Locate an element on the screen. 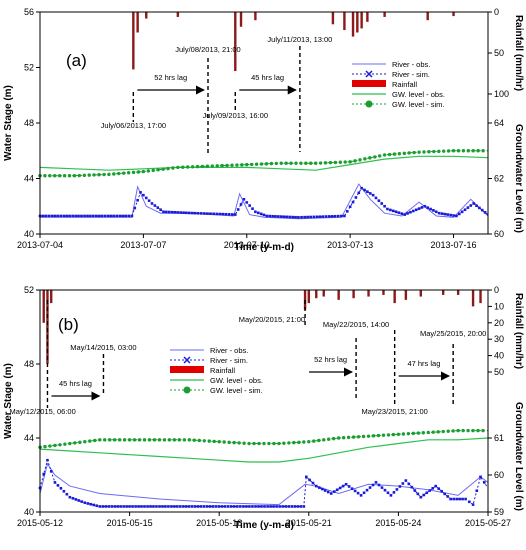 This screenshot has height=550, width=526. event-timestamp-label: May/23/2015, 21:00 is located at coordinates (395, 411).